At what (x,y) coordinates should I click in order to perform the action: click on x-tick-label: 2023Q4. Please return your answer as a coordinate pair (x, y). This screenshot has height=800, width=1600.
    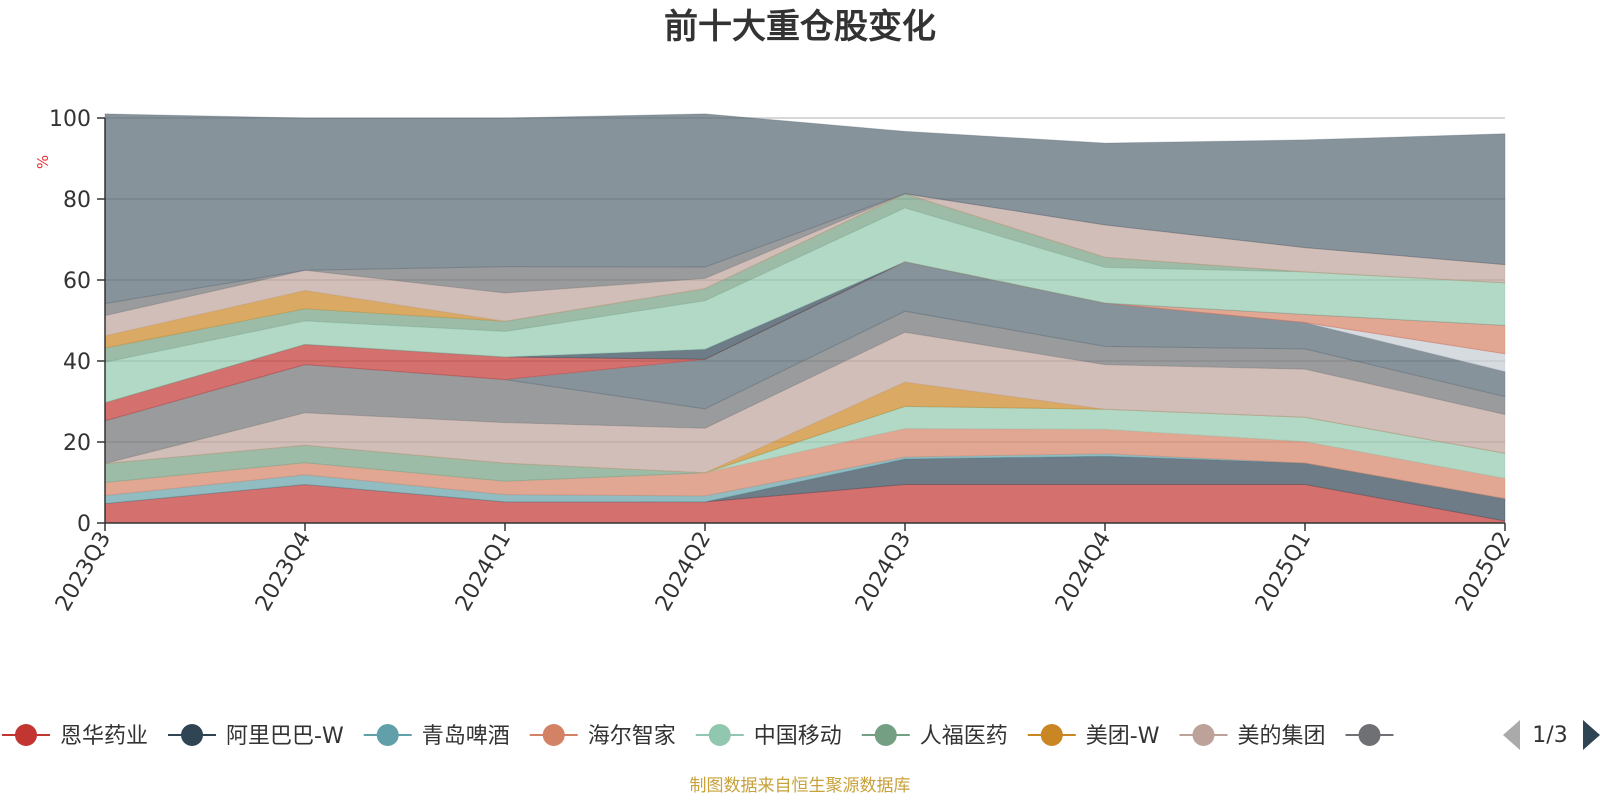
    Looking at the image, I should click on (283, 572).